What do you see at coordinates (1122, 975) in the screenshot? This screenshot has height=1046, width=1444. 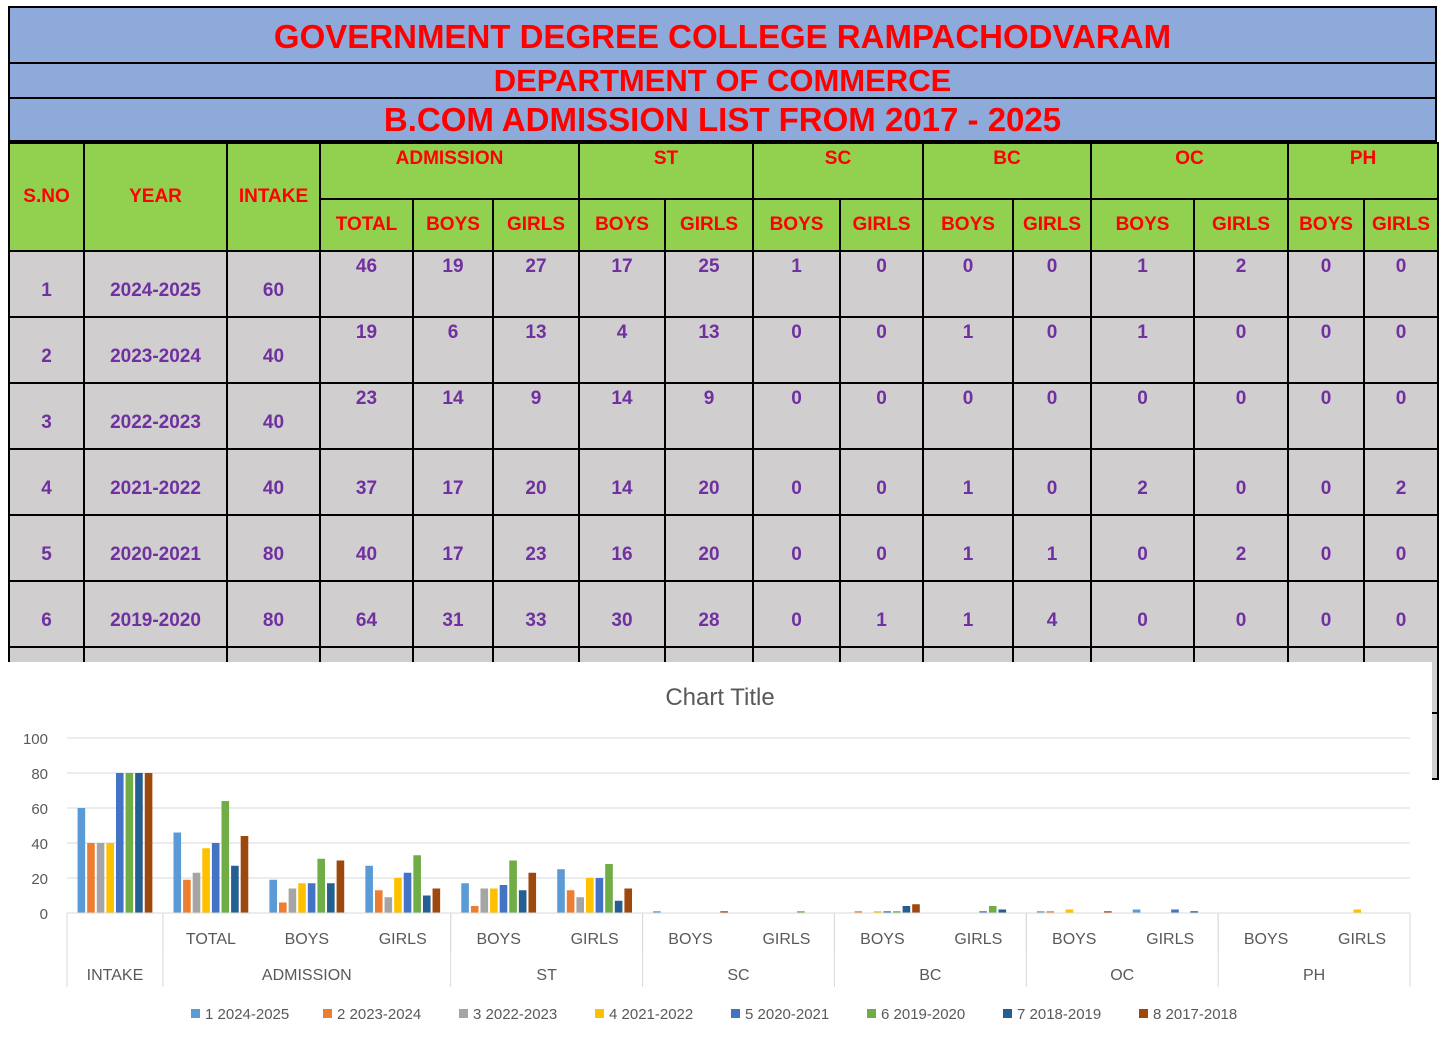 I see `group-label: OC` at bounding box center [1122, 975].